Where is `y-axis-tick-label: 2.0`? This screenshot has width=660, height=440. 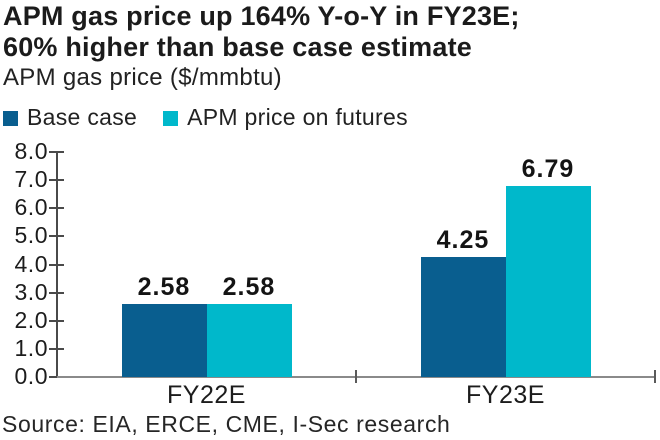 y-axis-tick-label: 2.0 is located at coordinates (31, 319).